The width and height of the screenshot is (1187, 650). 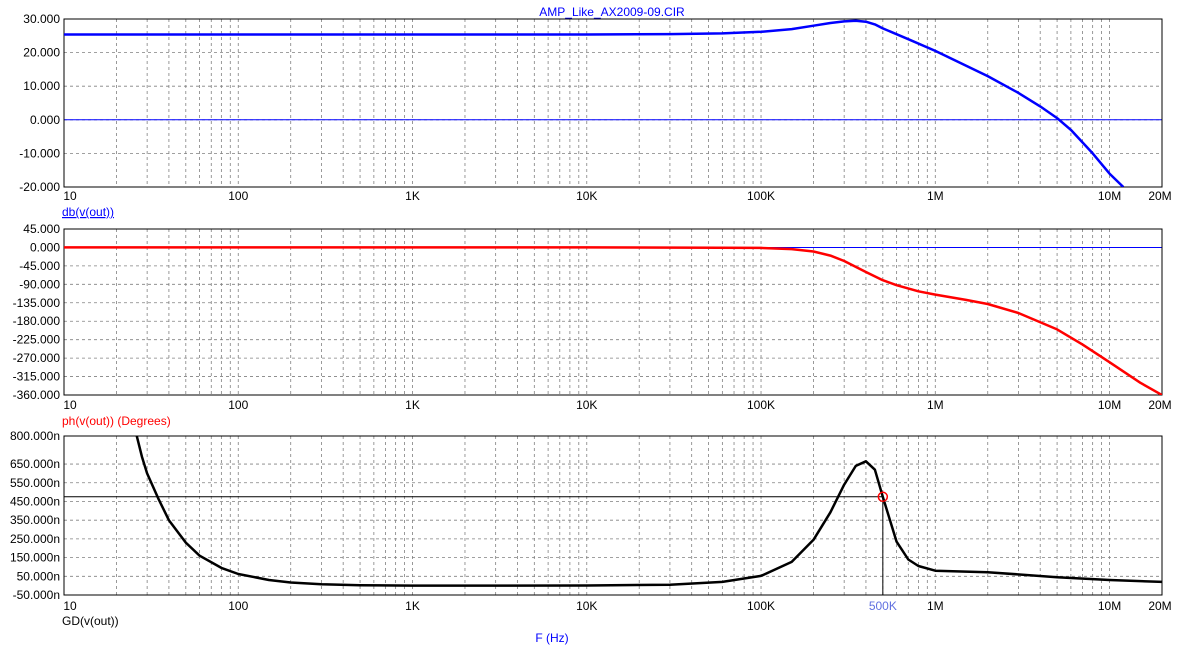 I want to click on y-tick-label: -45.000, so click(x=39, y=266).